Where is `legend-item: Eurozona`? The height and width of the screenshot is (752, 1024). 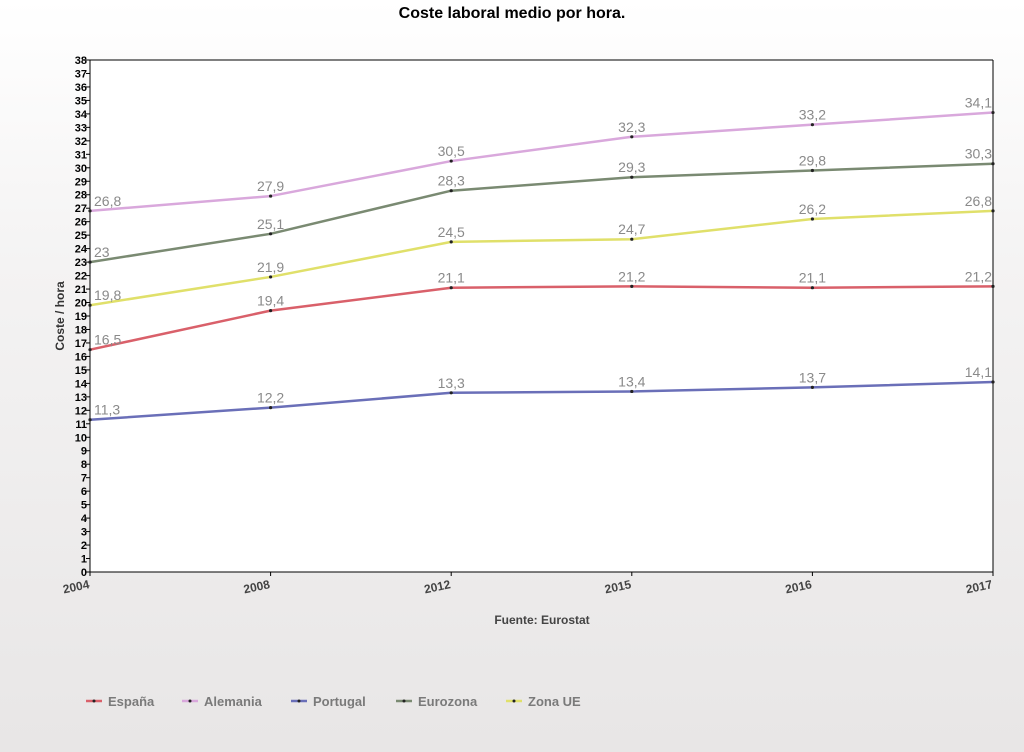
legend-item: Eurozona is located at coordinates (437, 701).